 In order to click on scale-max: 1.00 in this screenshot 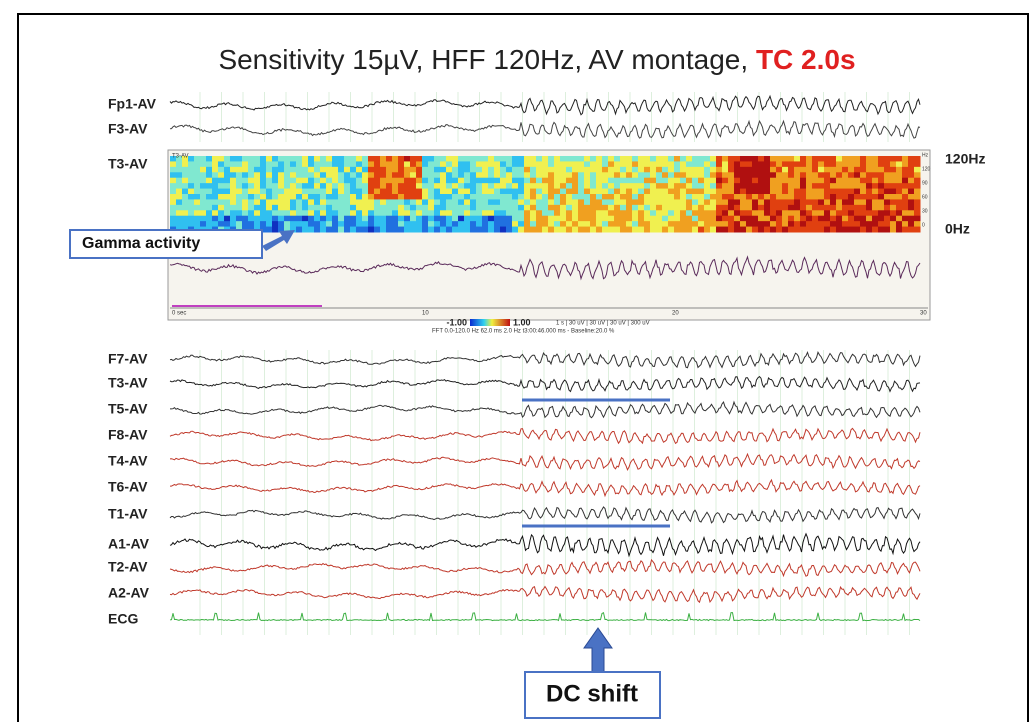, I will do `click(522, 322)`.